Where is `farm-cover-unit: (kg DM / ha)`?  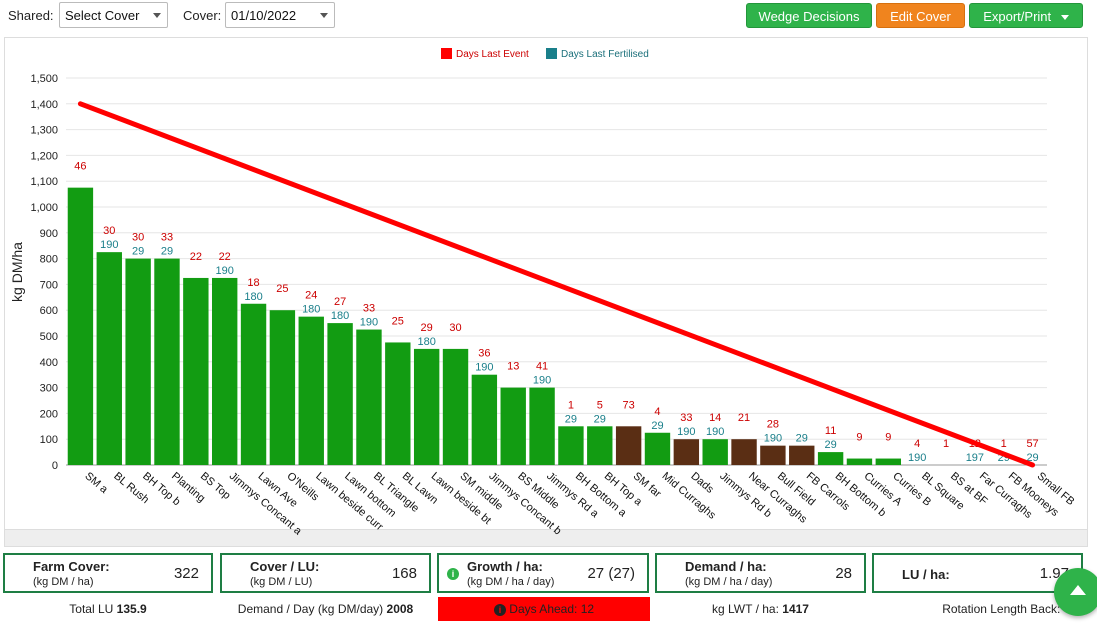
farm-cover-unit: (kg DM / ha) is located at coordinates (63, 582).